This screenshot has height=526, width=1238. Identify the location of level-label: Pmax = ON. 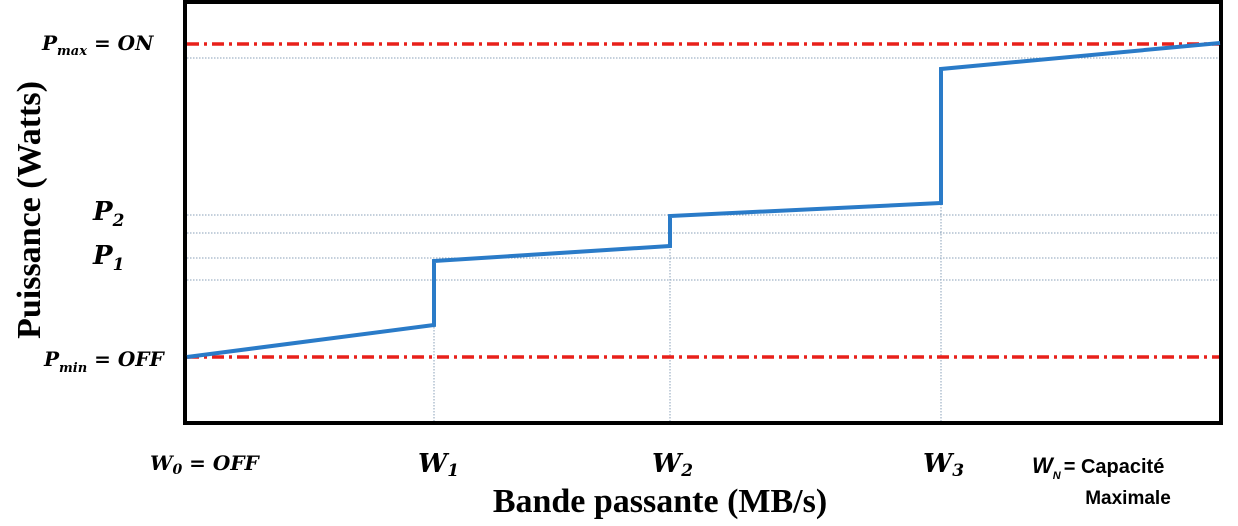
(97, 45).